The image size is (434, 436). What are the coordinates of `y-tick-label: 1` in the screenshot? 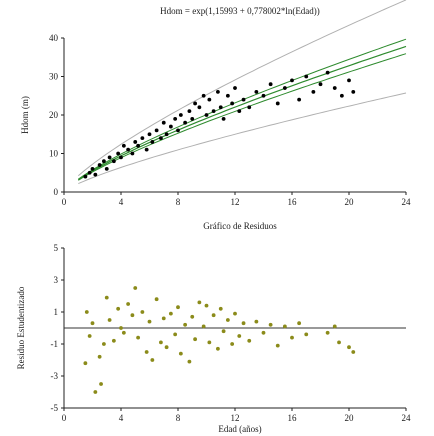 It's located at (56, 312).